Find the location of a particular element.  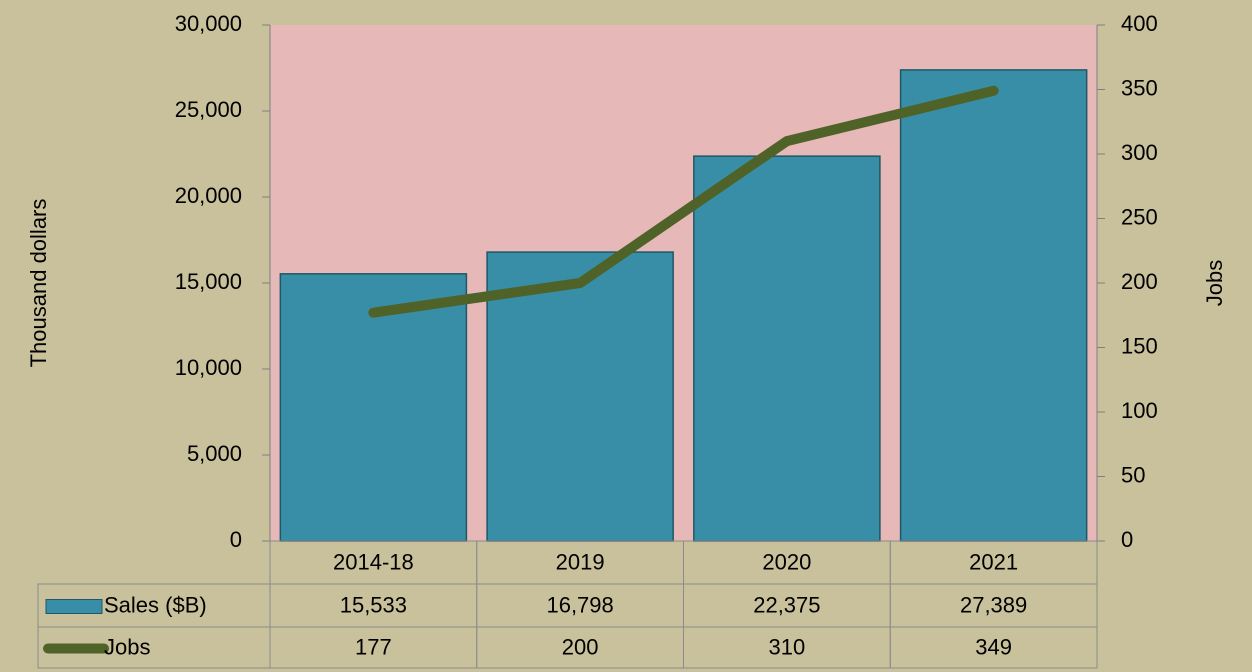

y2-tick-label: 150 is located at coordinates (1139, 345).